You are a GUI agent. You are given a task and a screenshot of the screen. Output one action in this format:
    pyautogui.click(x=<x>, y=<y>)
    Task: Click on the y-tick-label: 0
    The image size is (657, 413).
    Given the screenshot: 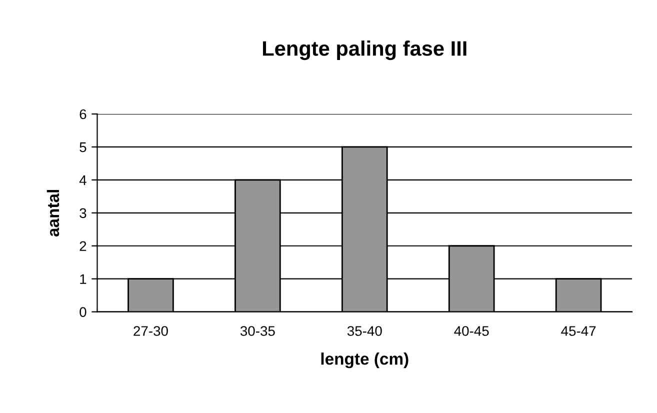 What is the action you would take?
    pyautogui.click(x=83, y=312)
    